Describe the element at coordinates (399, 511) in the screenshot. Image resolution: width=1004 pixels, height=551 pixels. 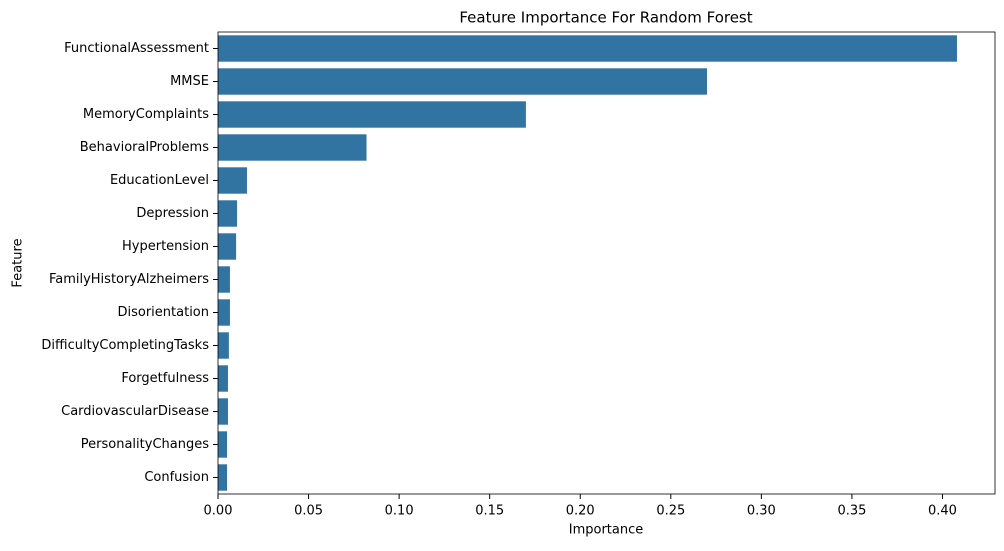
I see `x-tick-label: 0.10` at that location.